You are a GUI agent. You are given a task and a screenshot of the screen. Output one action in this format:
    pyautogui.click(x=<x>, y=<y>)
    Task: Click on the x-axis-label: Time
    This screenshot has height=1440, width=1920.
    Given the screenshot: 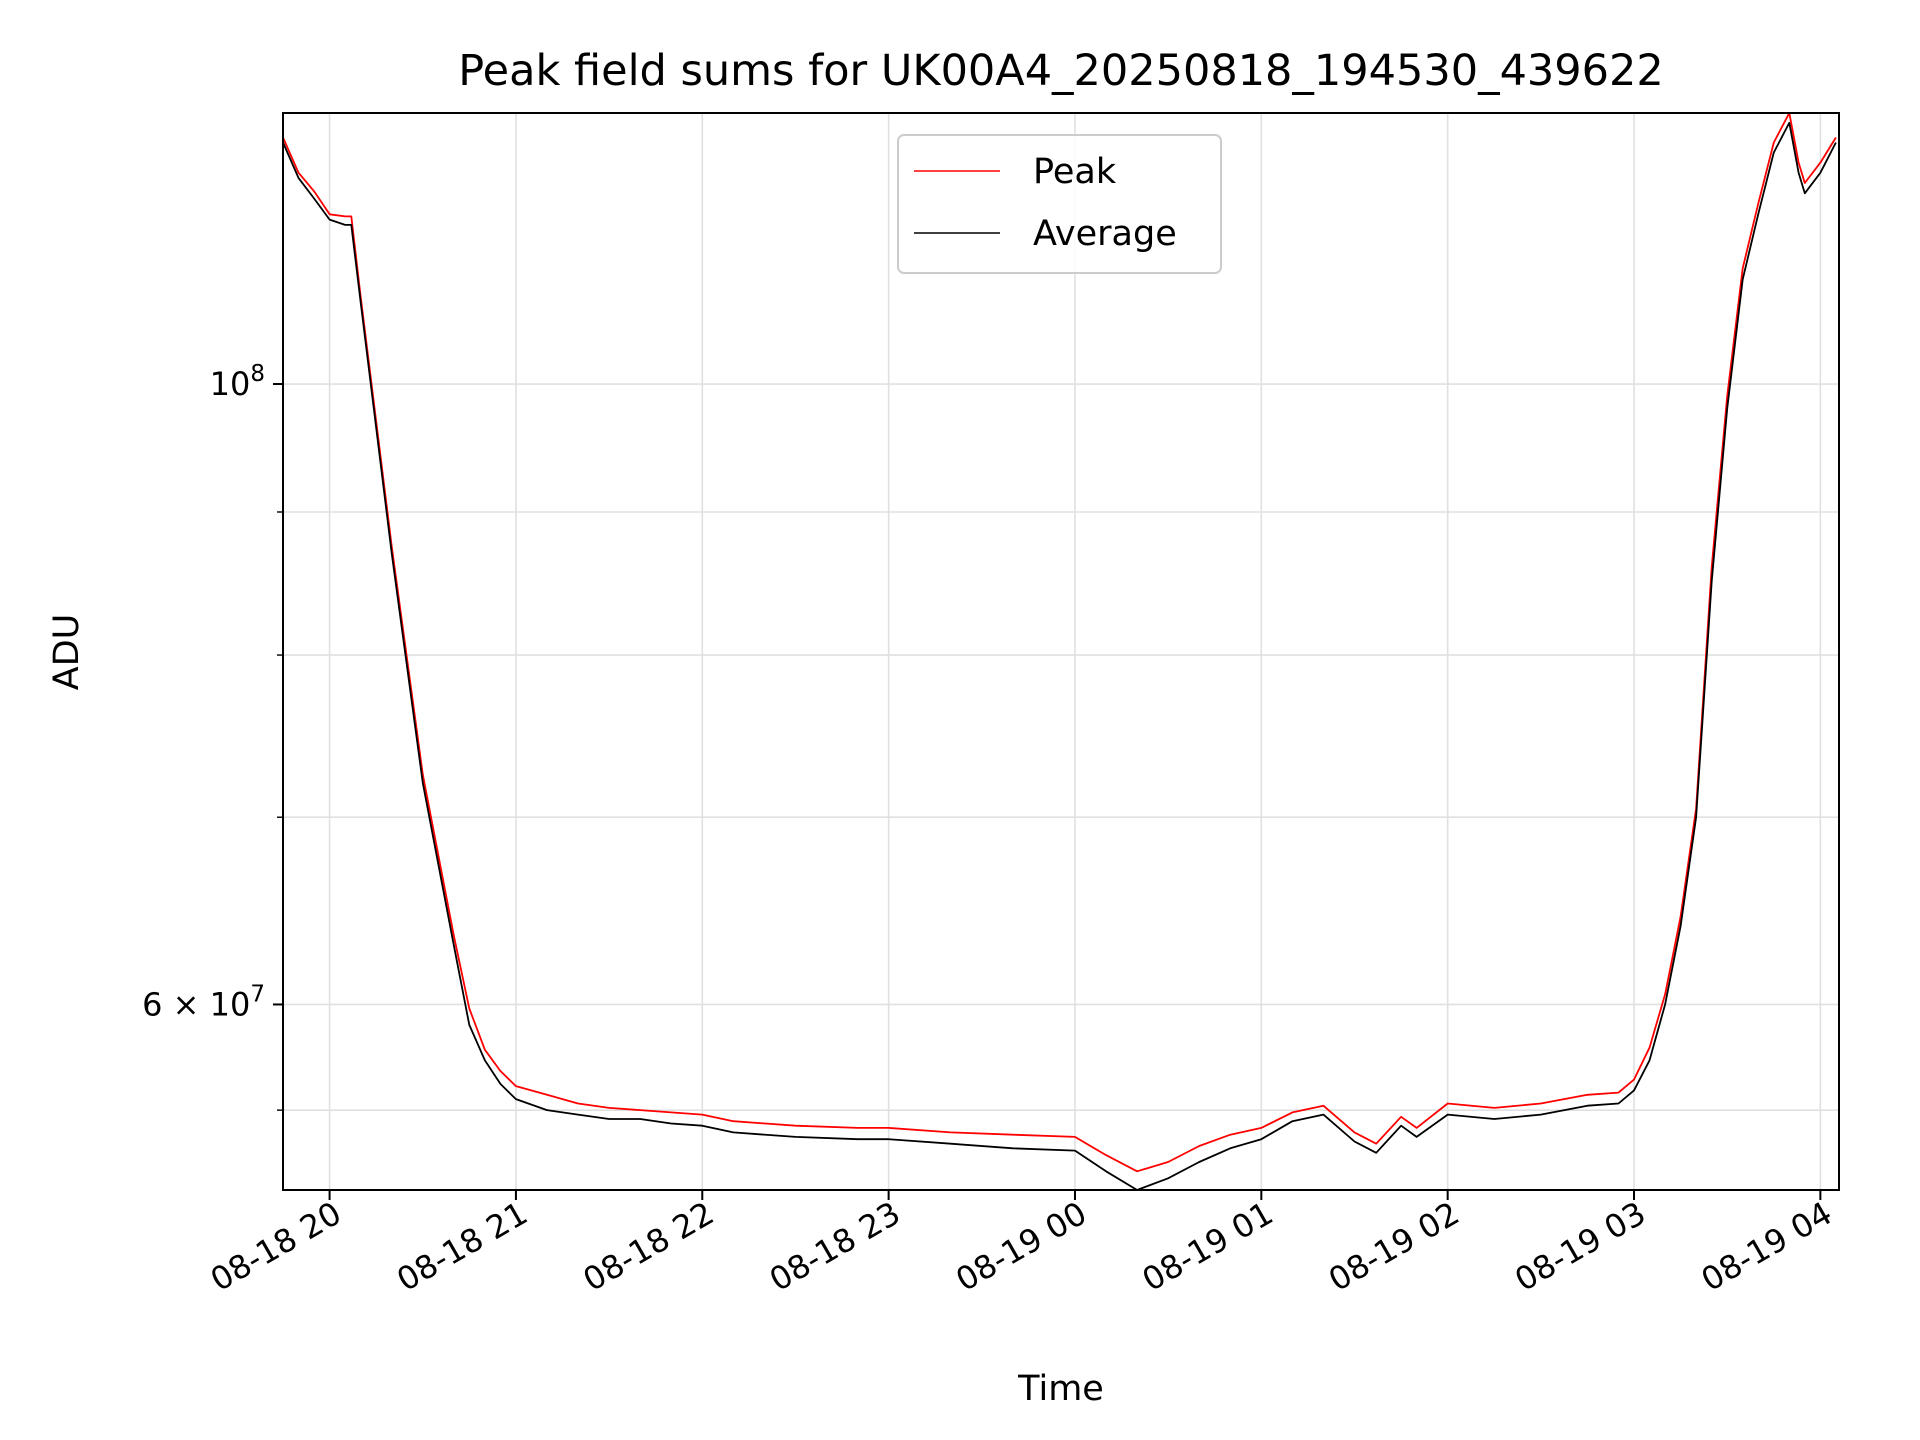 What is the action you would take?
    pyautogui.click(x=1060, y=1389)
    